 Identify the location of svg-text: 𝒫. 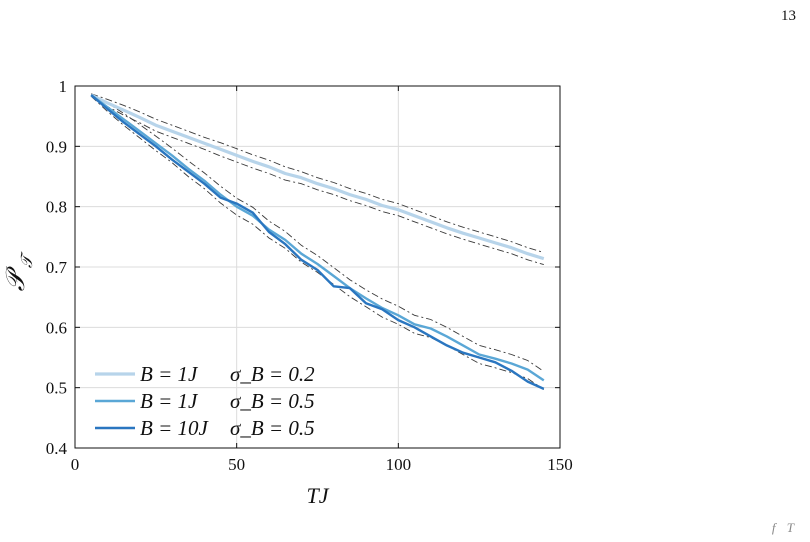
(15, 278).